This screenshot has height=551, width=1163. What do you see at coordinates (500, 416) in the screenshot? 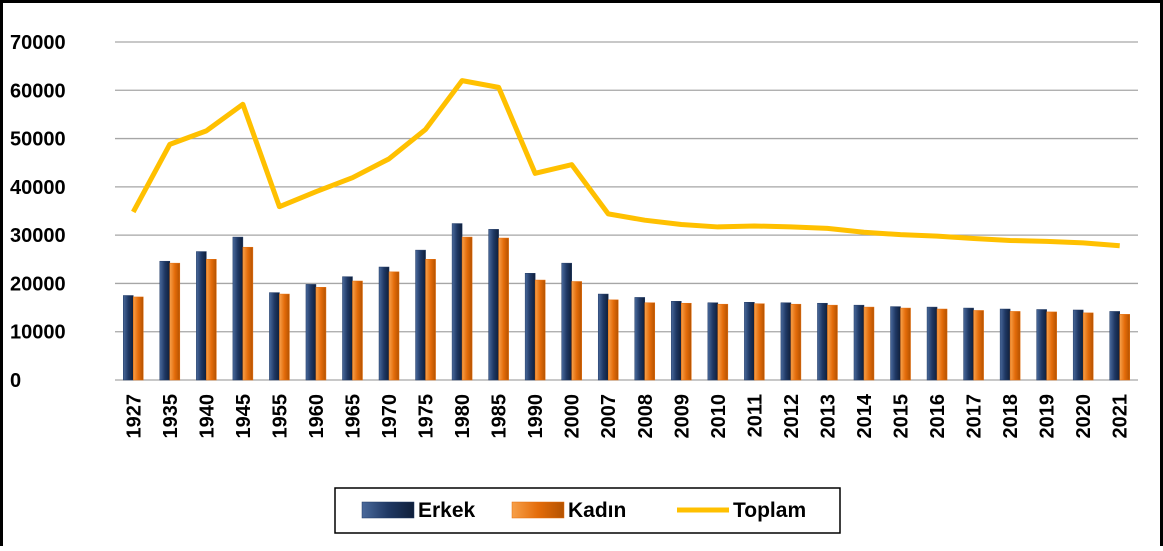
I see `x-tick-label: 1985` at bounding box center [500, 416].